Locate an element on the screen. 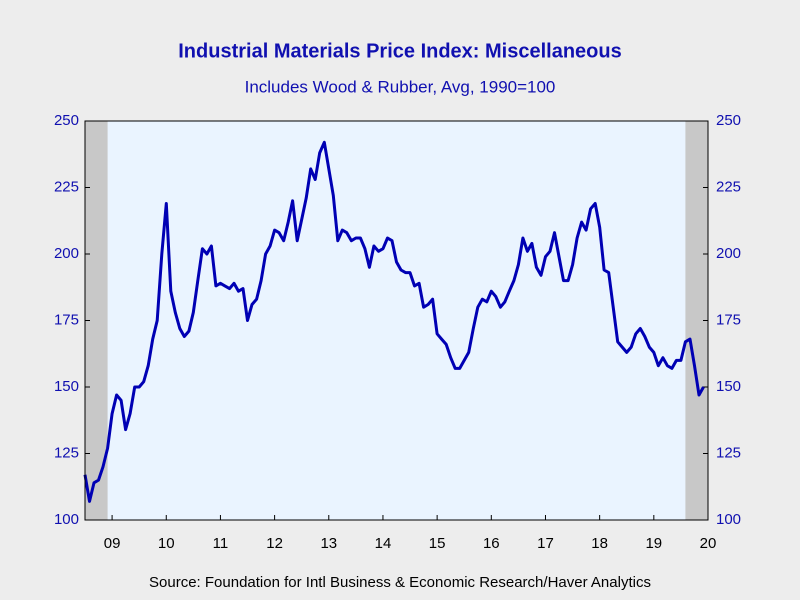 The image size is (800, 600). x-tick-label: 16 is located at coordinates (491, 543).